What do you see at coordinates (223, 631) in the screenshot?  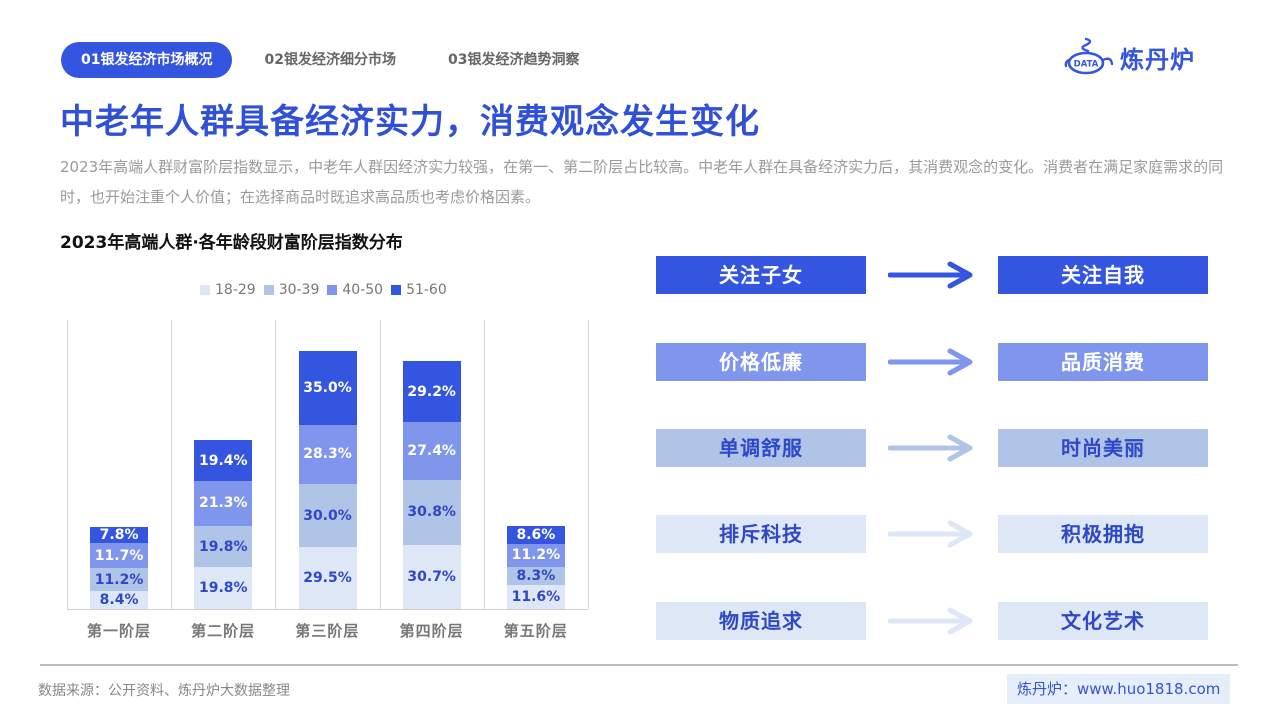 I see `x-axis-label: 第二阶层` at bounding box center [223, 631].